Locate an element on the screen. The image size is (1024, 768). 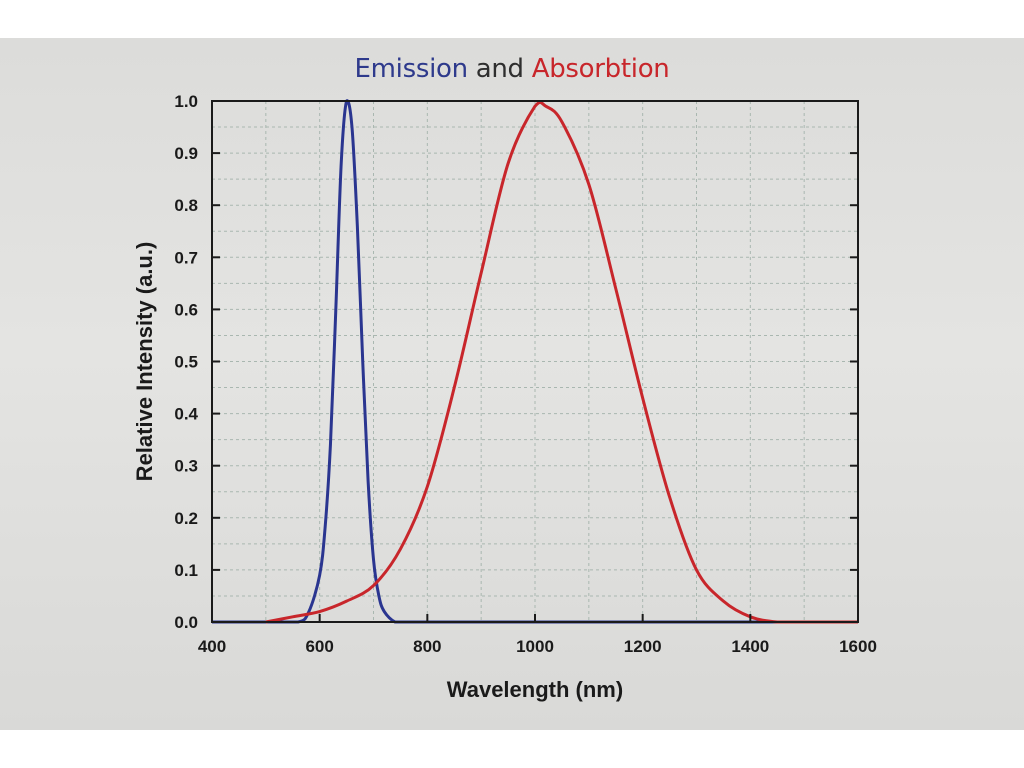
x-tick-label: 800 is located at coordinates (427, 646).